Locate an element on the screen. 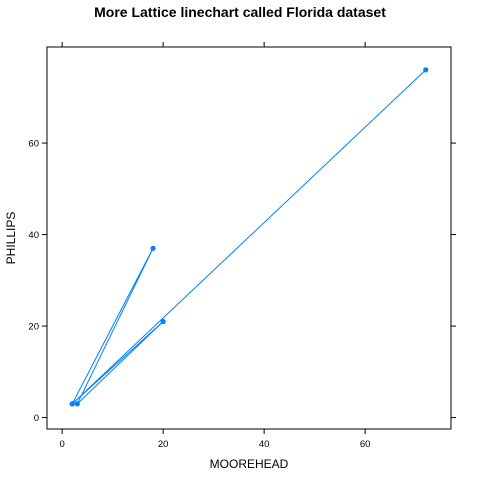 Image resolution: width=480 pixels, height=480 pixels. y-axis-label: PHILLIPS is located at coordinates (11, 238).